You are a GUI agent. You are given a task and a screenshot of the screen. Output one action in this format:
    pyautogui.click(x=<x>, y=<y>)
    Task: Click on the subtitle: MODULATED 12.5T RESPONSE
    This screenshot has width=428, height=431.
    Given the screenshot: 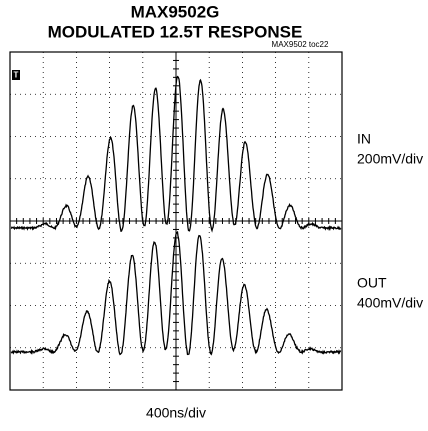 What is the action you would take?
    pyautogui.click(x=175, y=31)
    